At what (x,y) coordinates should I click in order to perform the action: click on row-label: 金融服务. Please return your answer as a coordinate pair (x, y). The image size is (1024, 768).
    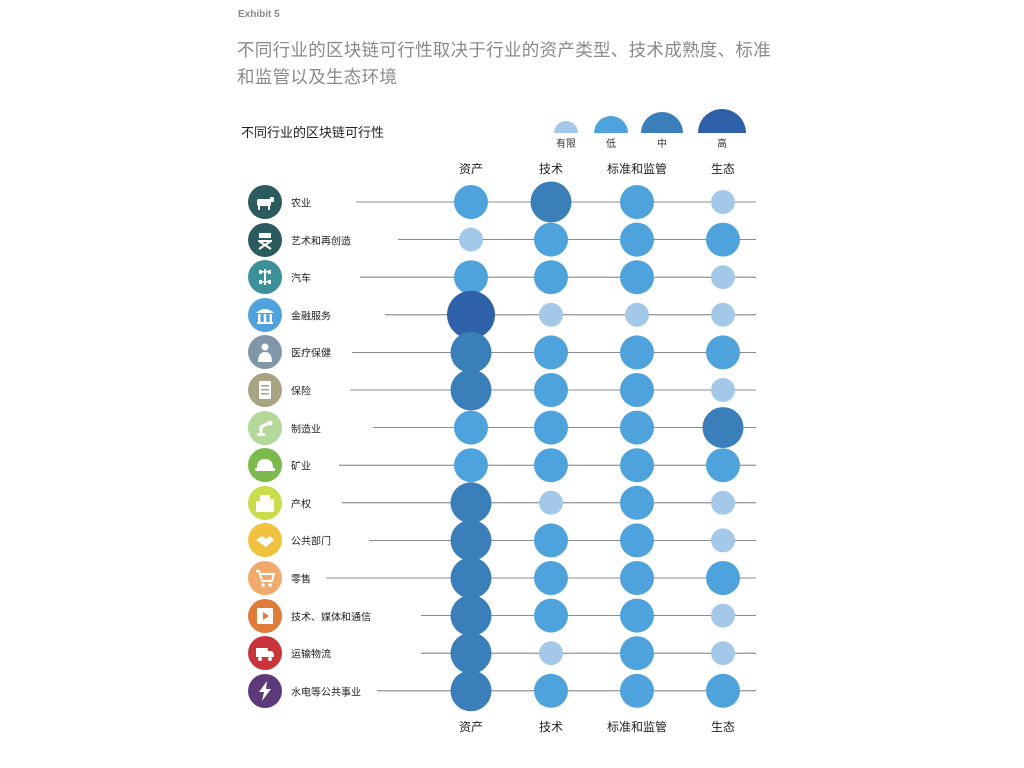
    Looking at the image, I should click on (311, 317).